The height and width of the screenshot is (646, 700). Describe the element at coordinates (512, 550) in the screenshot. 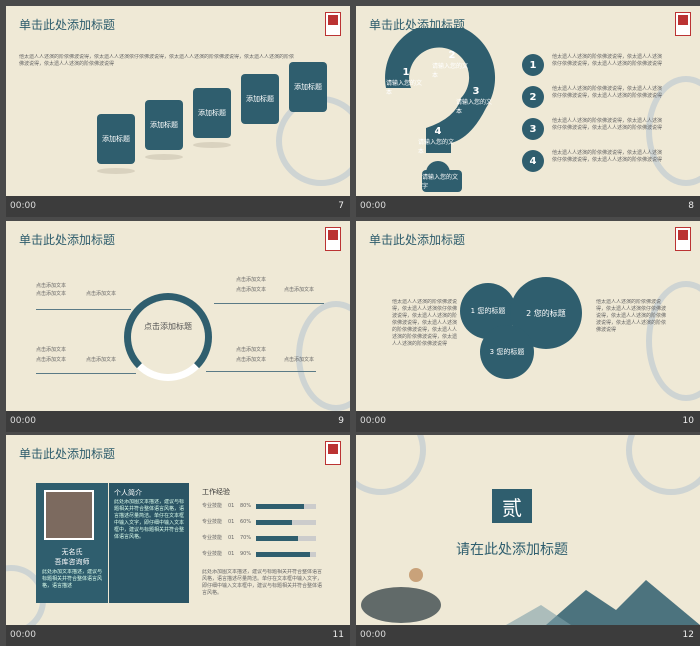

I see `slide-title: 请在此处添加标题` at that location.